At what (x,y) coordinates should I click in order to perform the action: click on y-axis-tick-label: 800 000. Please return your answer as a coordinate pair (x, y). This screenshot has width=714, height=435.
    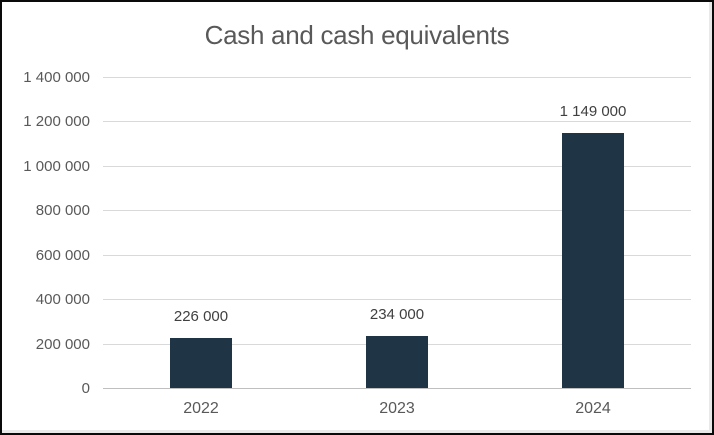
    Looking at the image, I should click on (62, 210).